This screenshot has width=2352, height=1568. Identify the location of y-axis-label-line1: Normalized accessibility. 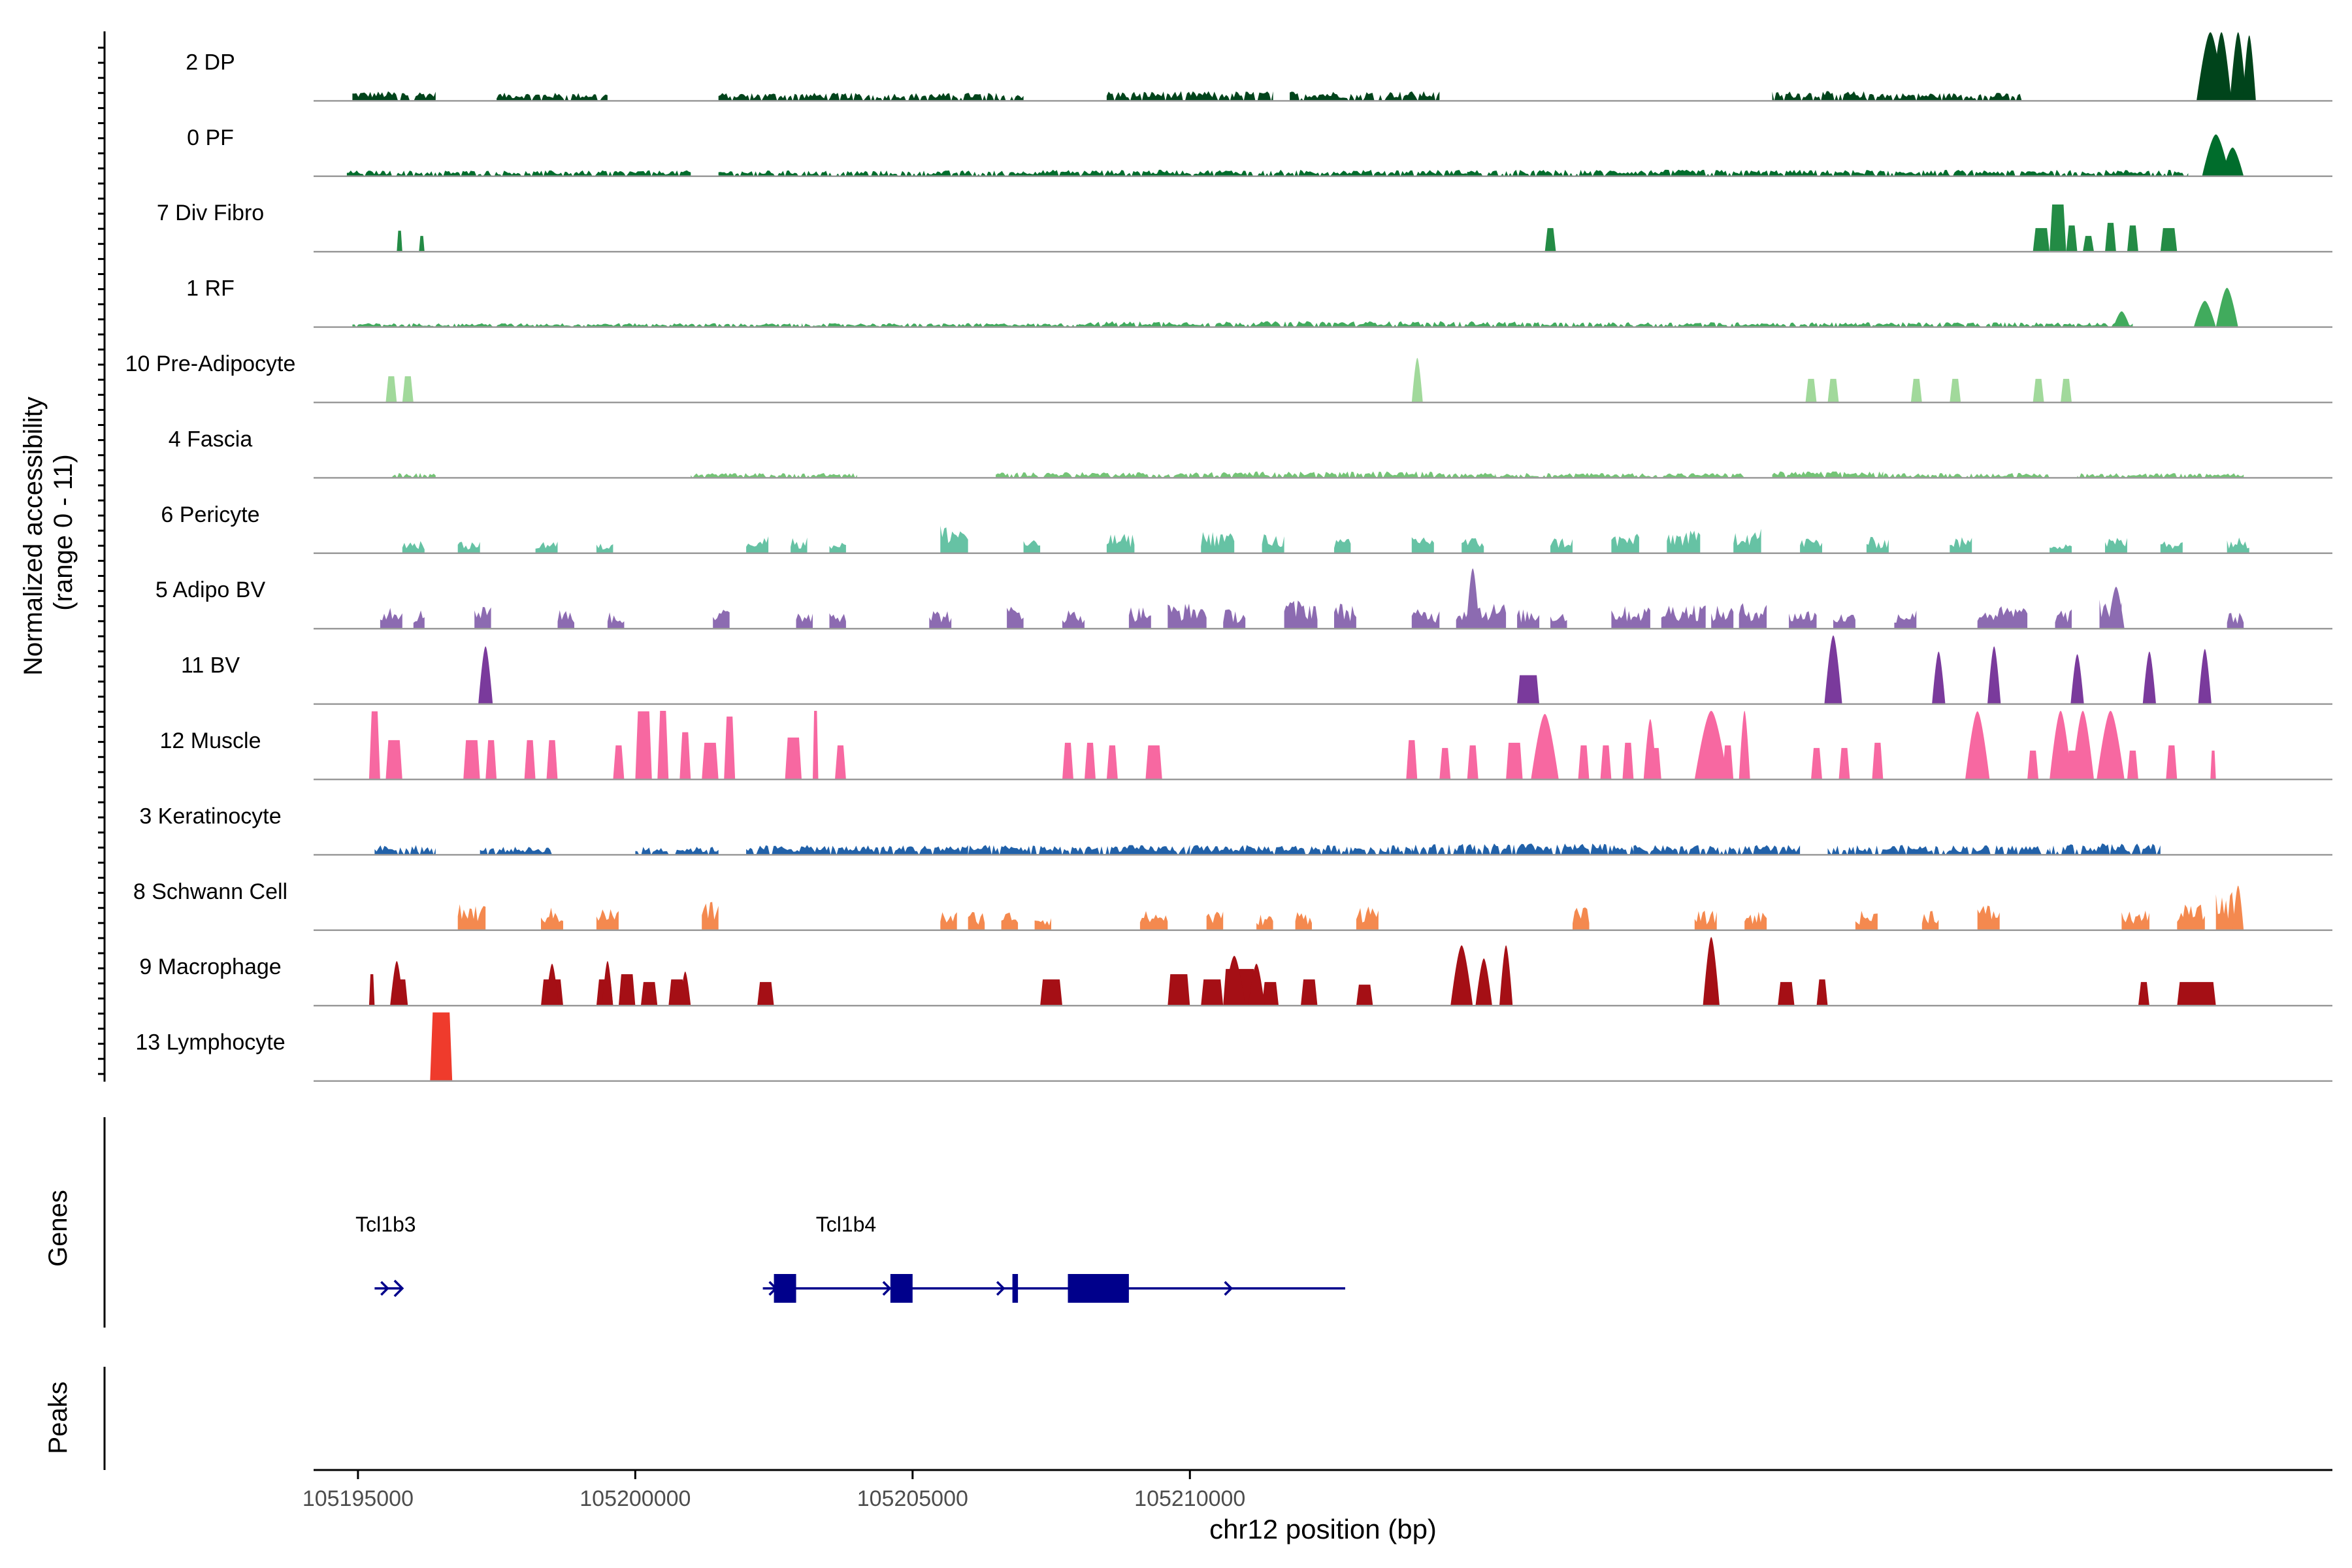
(33, 536).